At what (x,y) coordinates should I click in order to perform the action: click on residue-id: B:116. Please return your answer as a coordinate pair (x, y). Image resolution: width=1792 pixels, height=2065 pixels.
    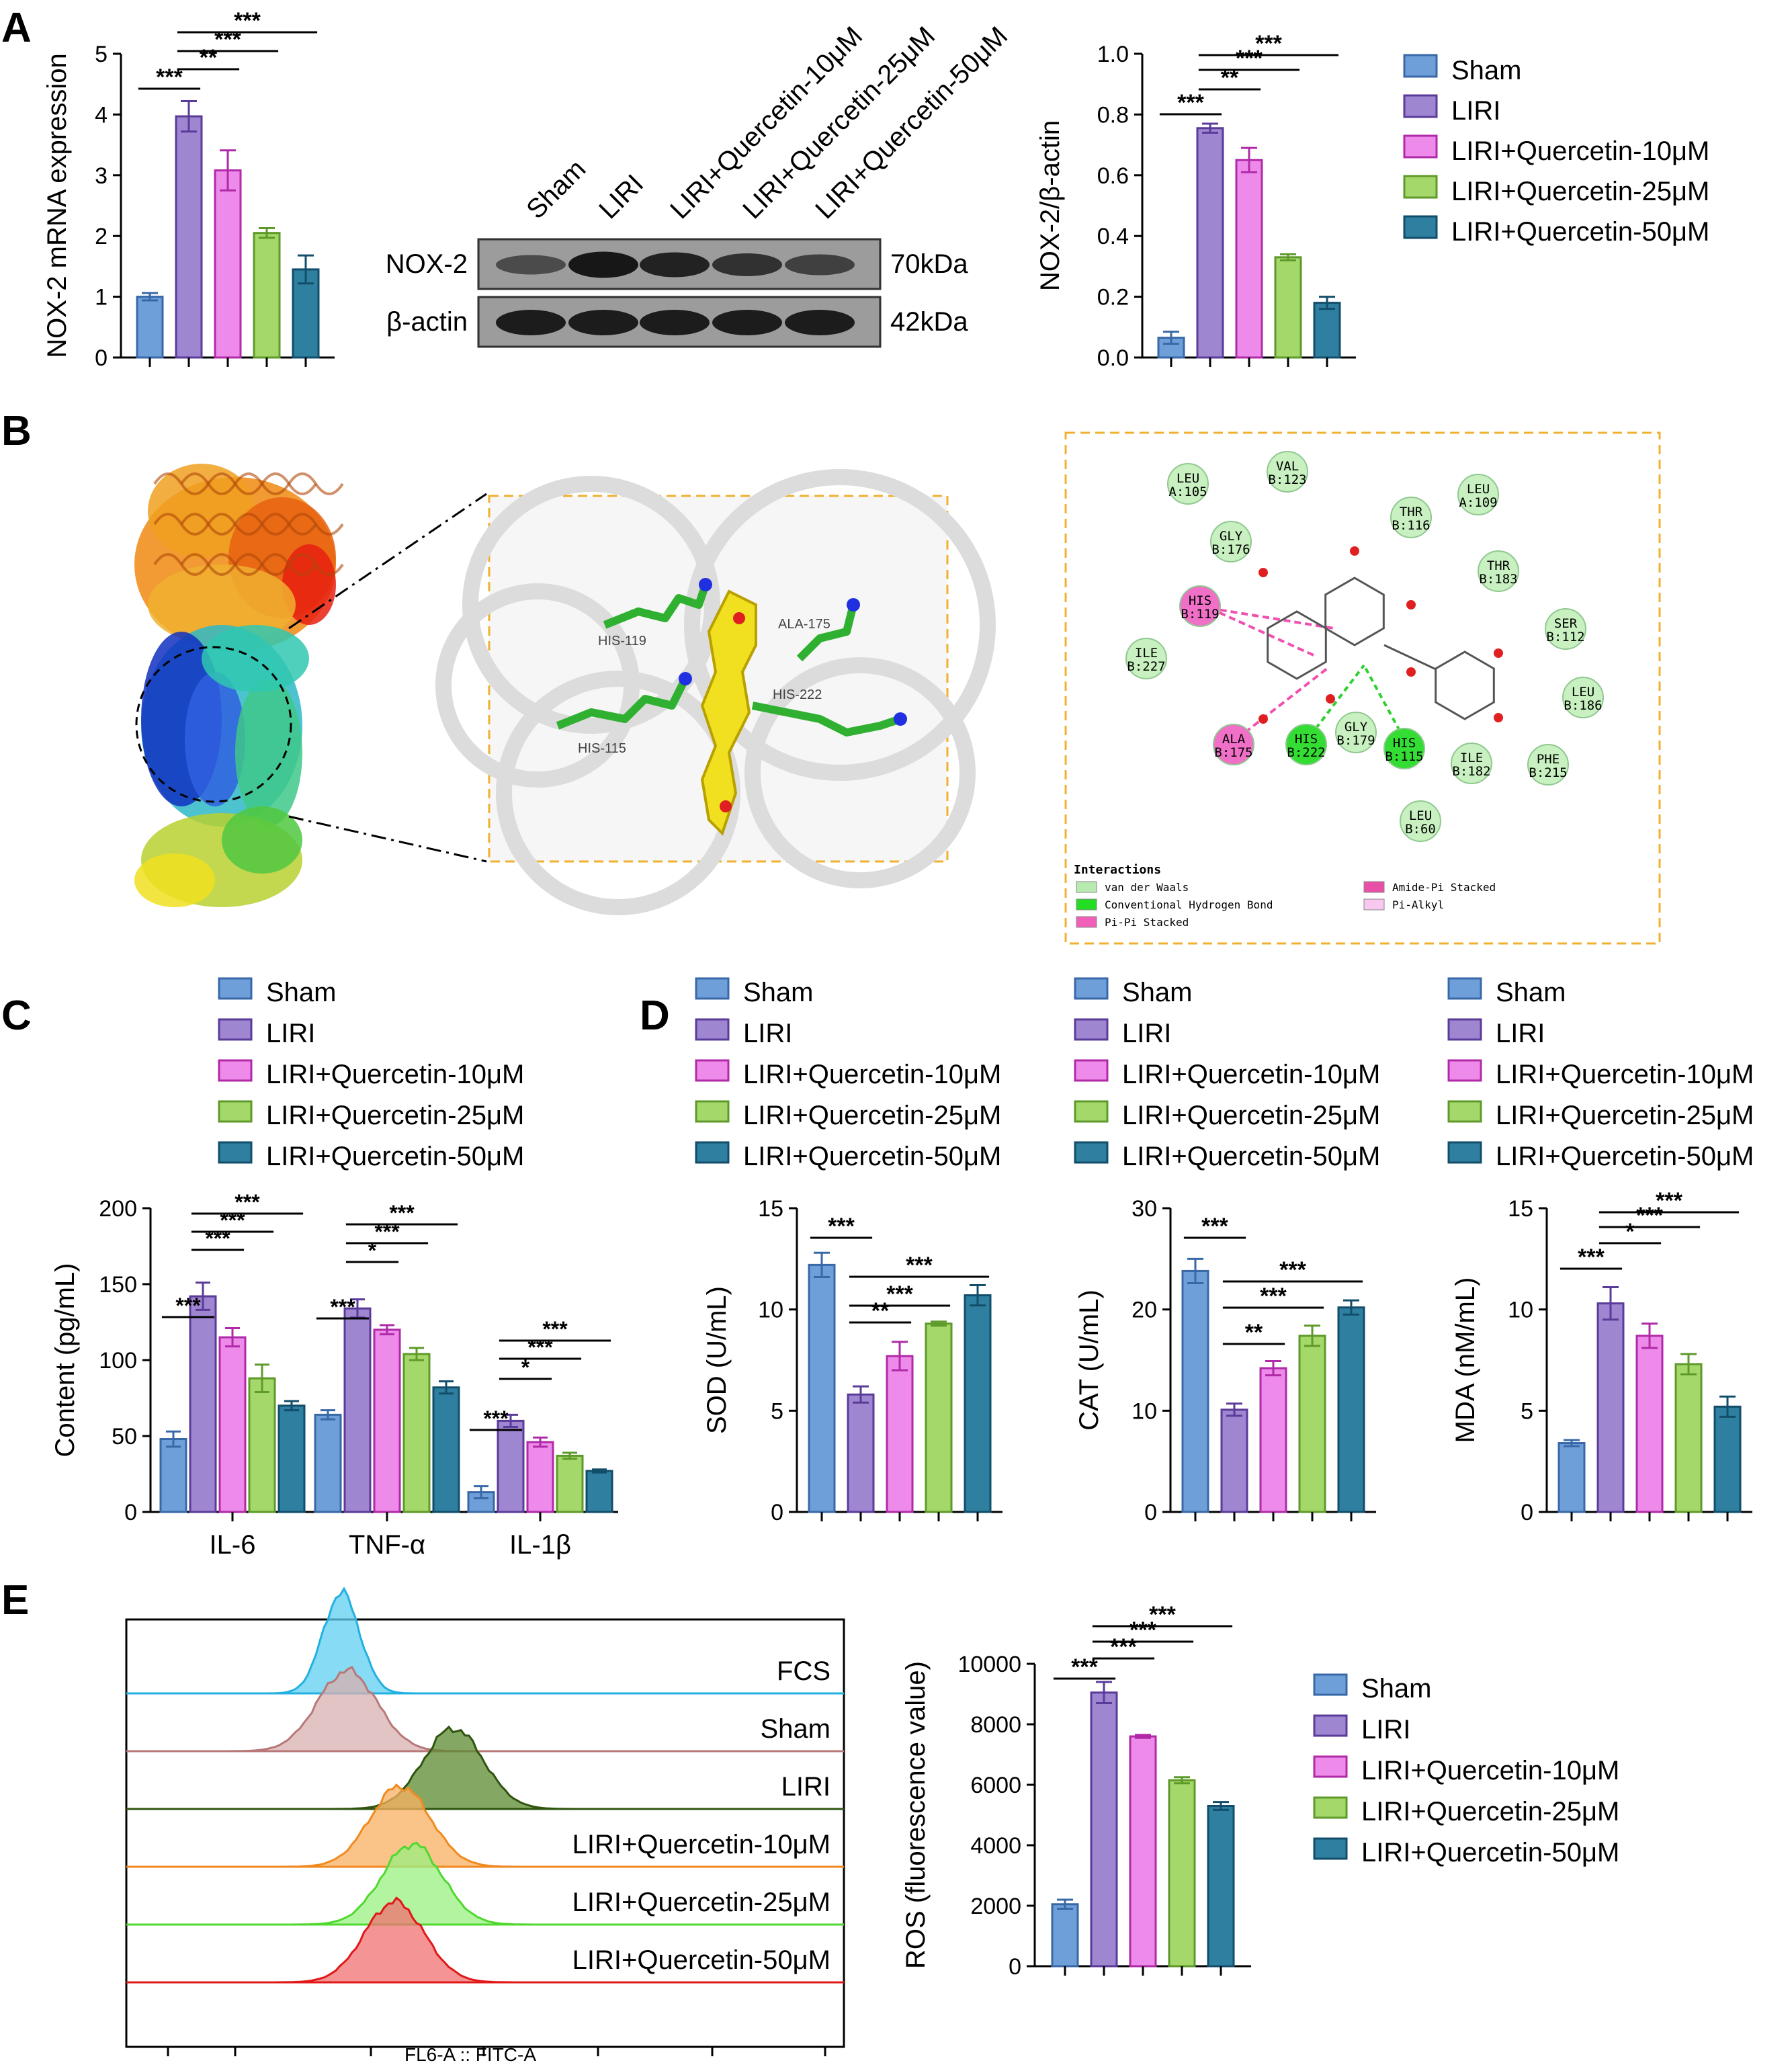
    Looking at the image, I should click on (1411, 525).